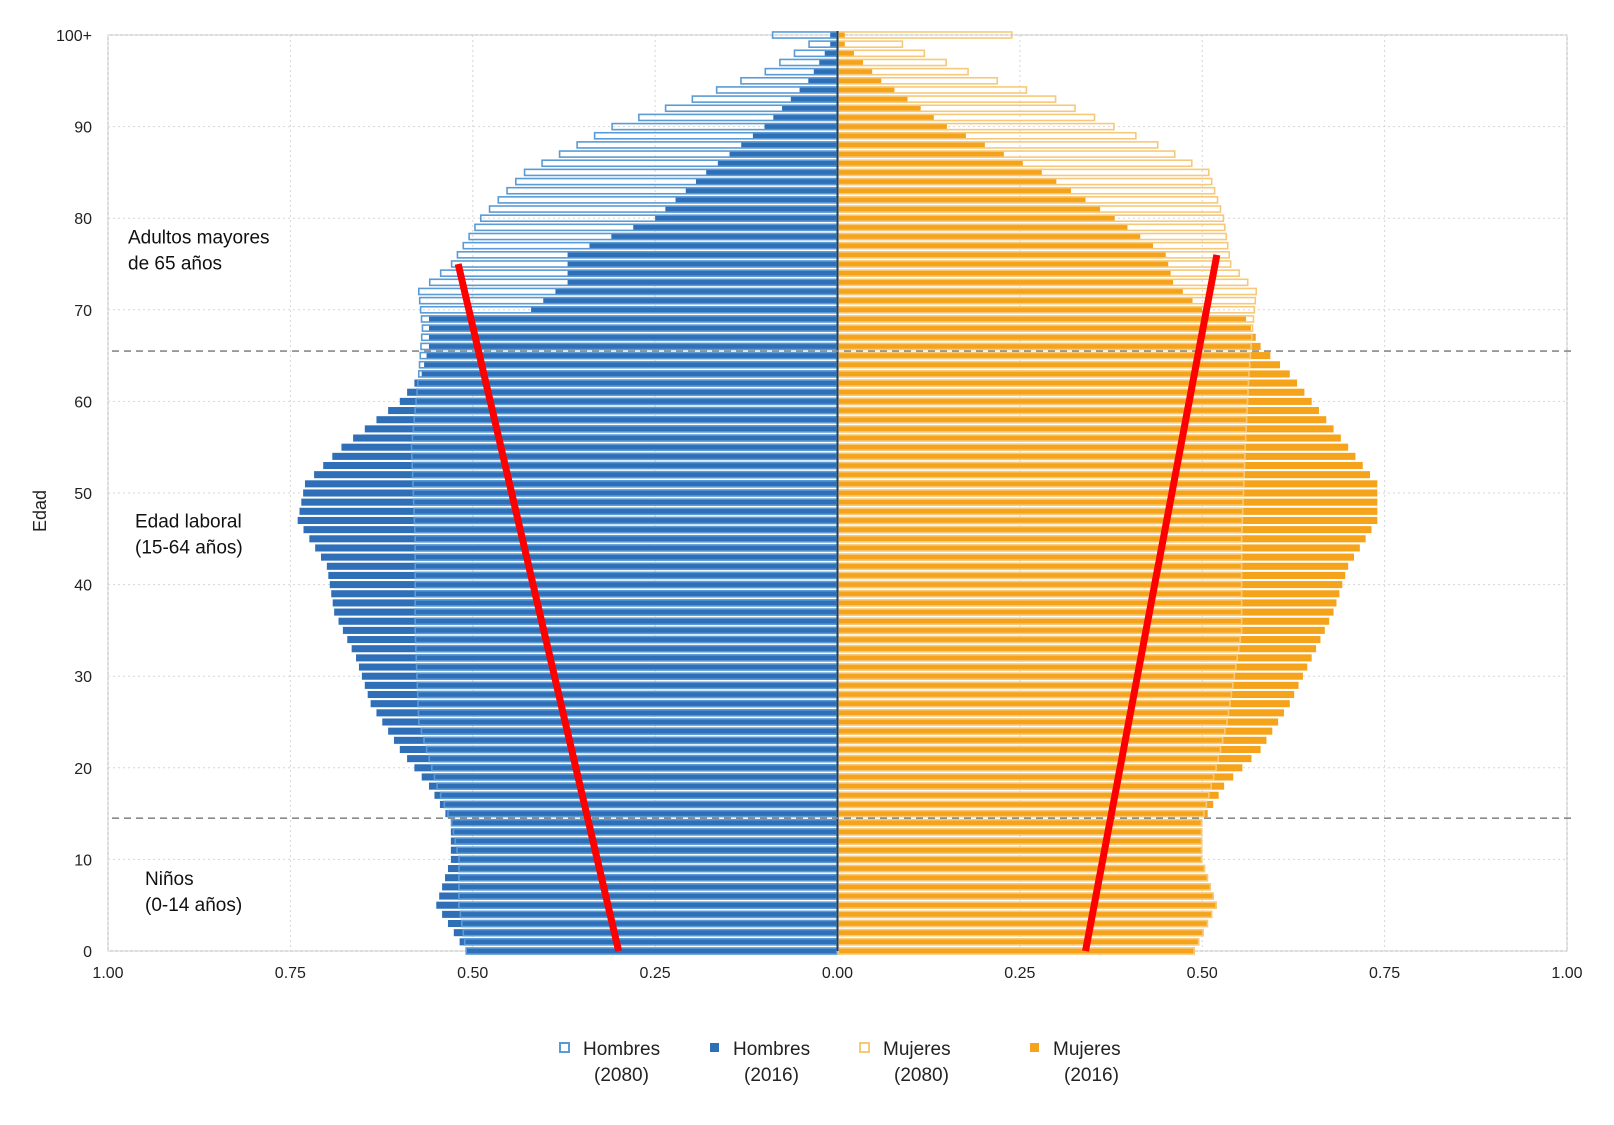 This screenshot has height=1125, width=1614. Describe the element at coordinates (771, 1075) in the screenshot. I see `legend-label-line2: (2016)` at that location.